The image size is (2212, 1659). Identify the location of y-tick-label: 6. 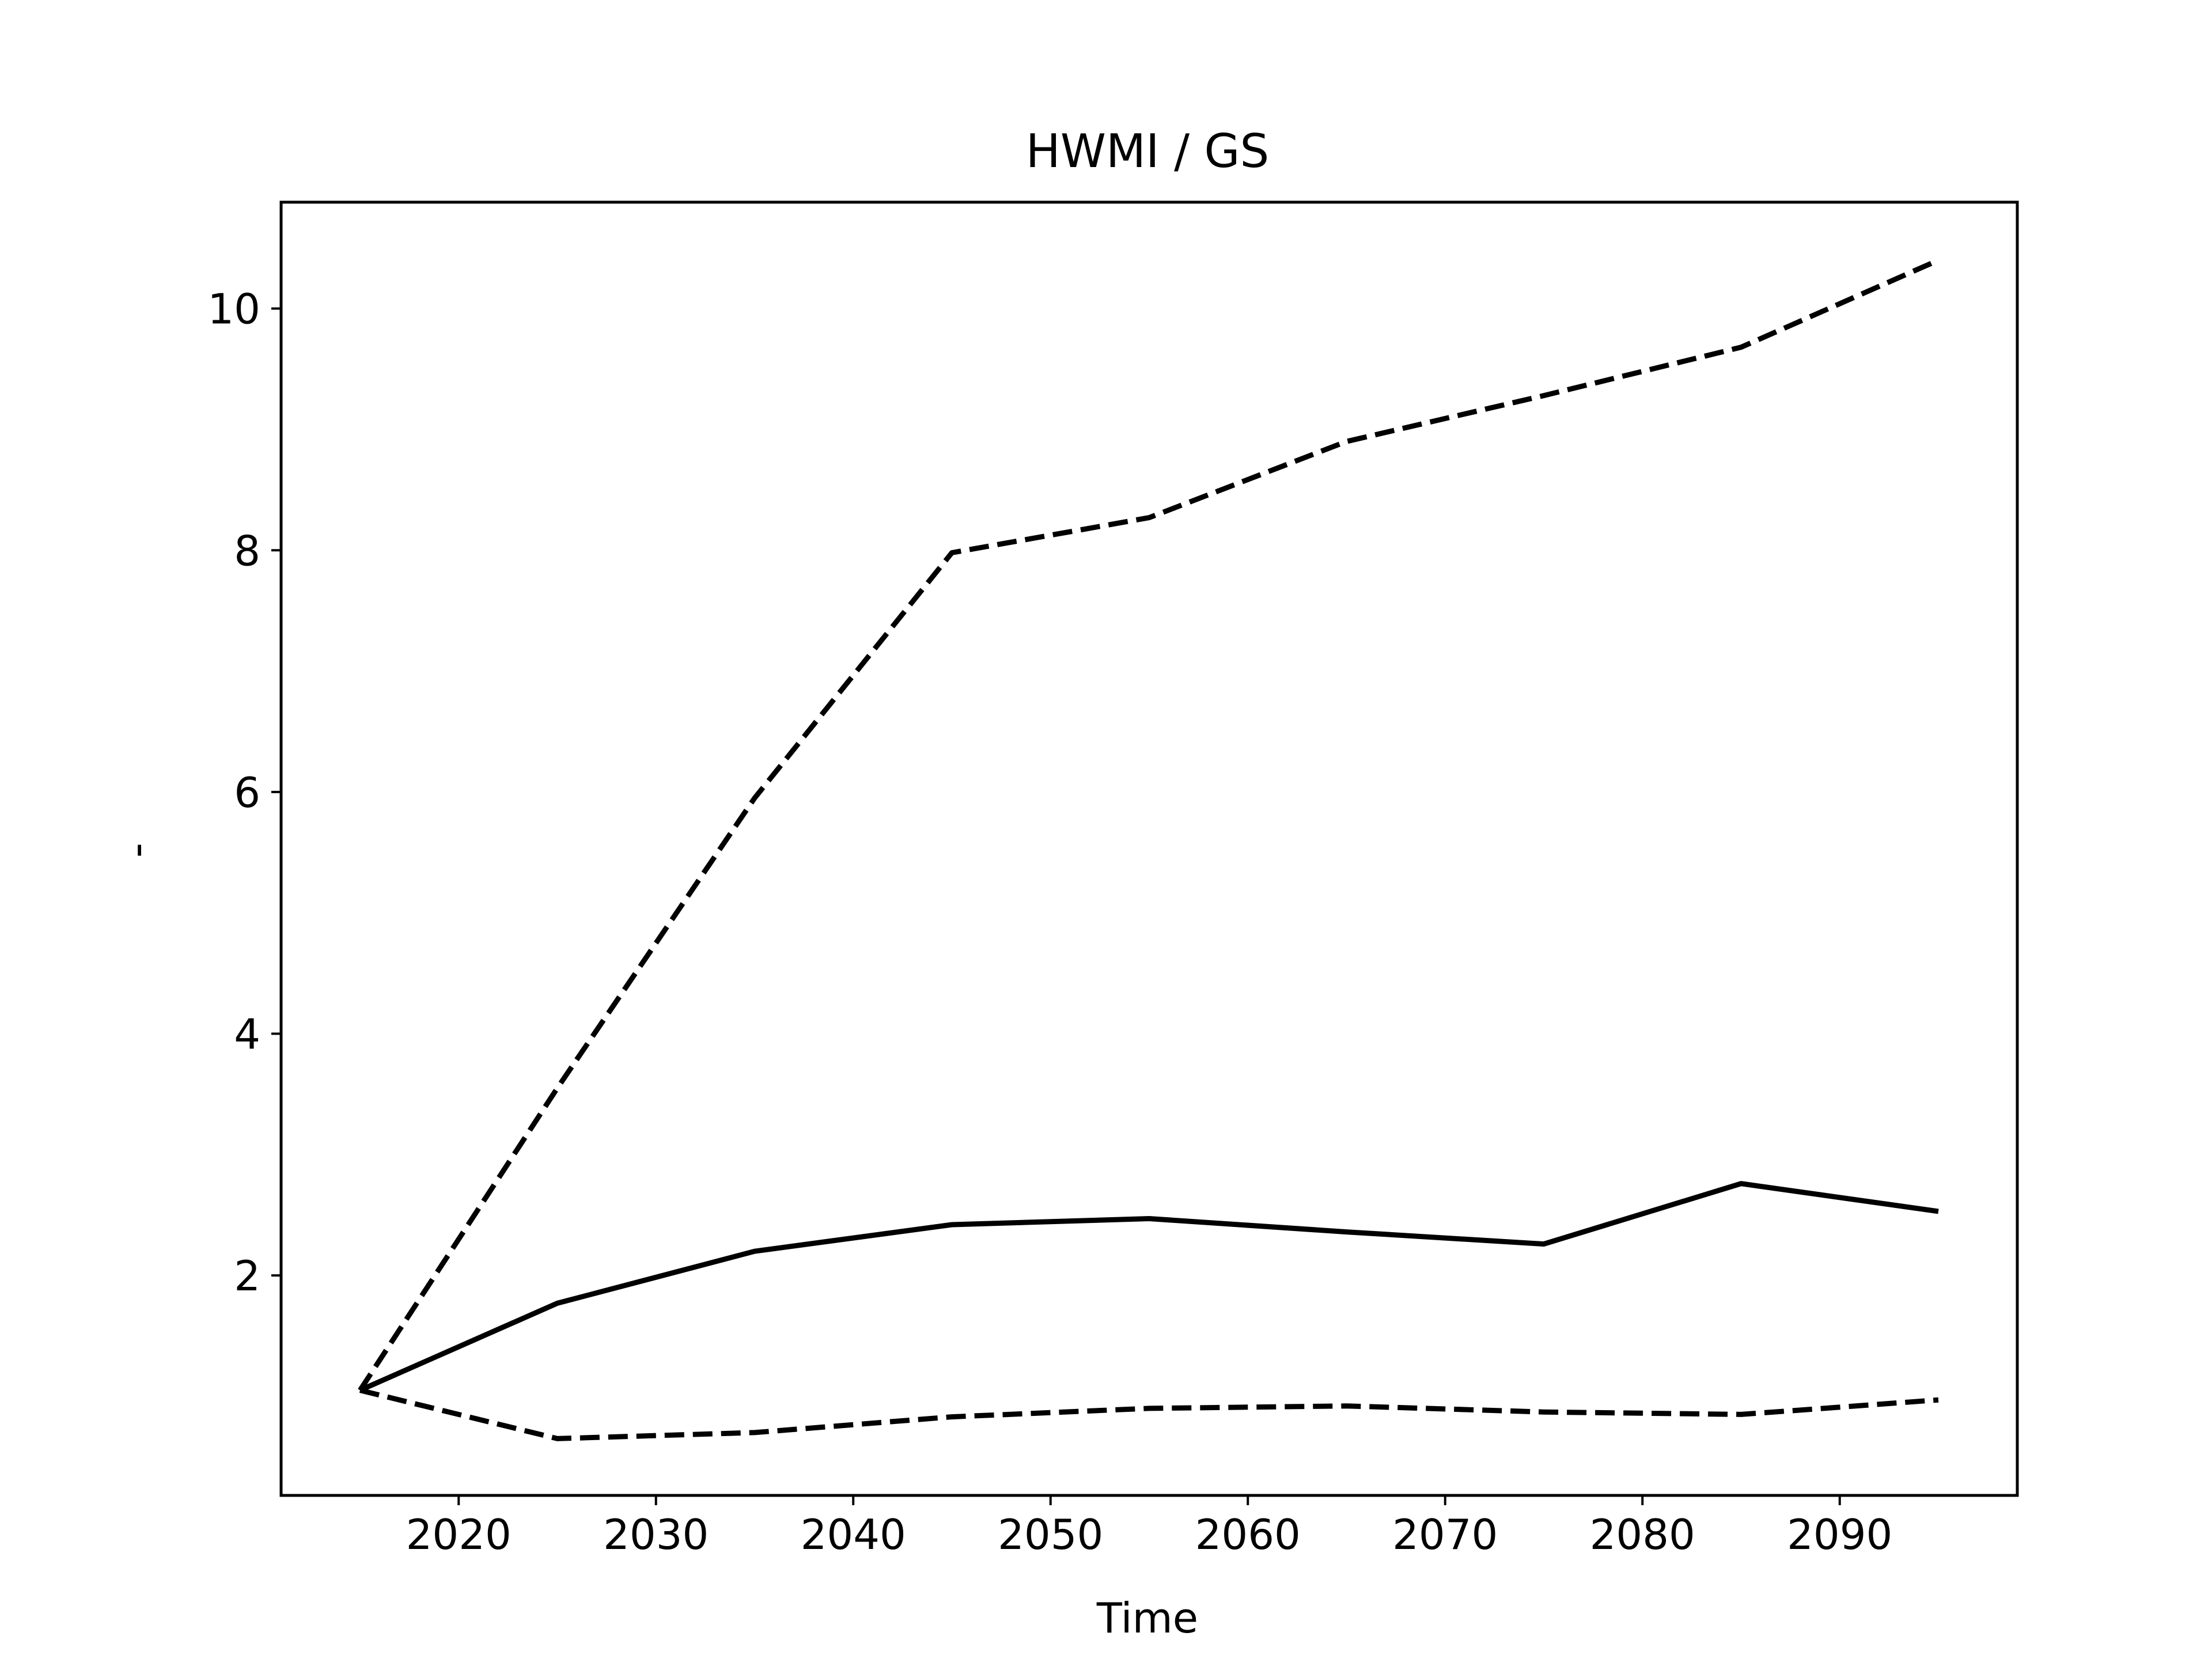
(247, 792).